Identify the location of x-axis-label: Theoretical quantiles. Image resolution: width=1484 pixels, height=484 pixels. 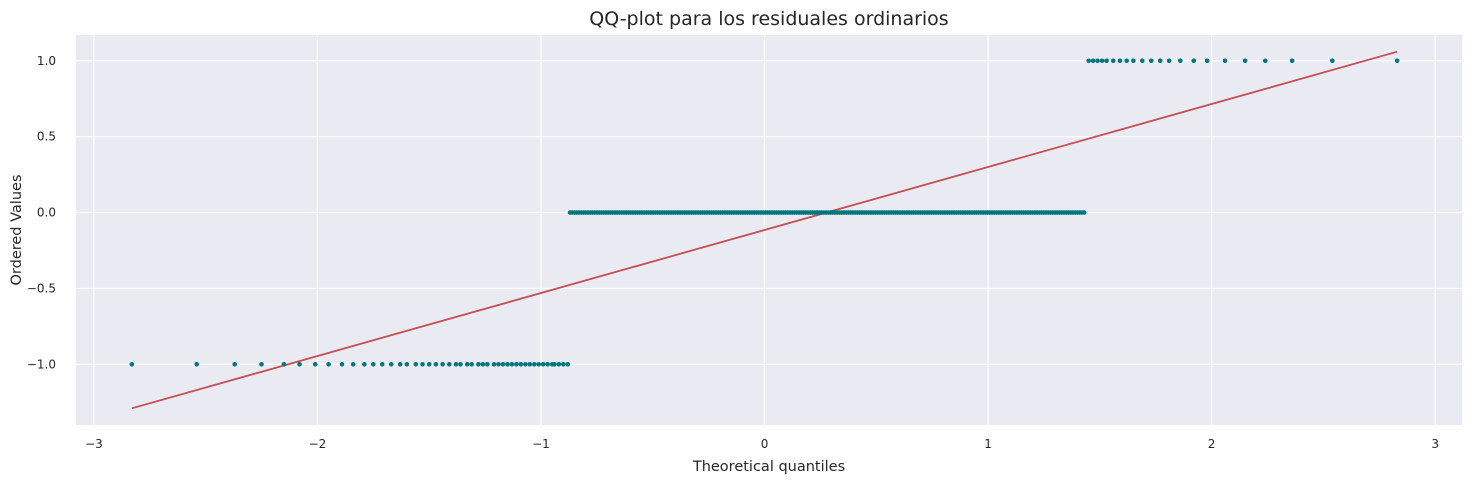
(768, 467).